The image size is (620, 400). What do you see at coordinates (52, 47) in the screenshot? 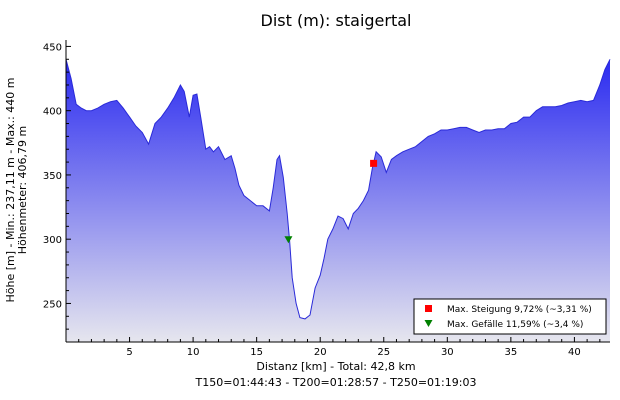
I see `y-tick-label: 450` at bounding box center [52, 47].